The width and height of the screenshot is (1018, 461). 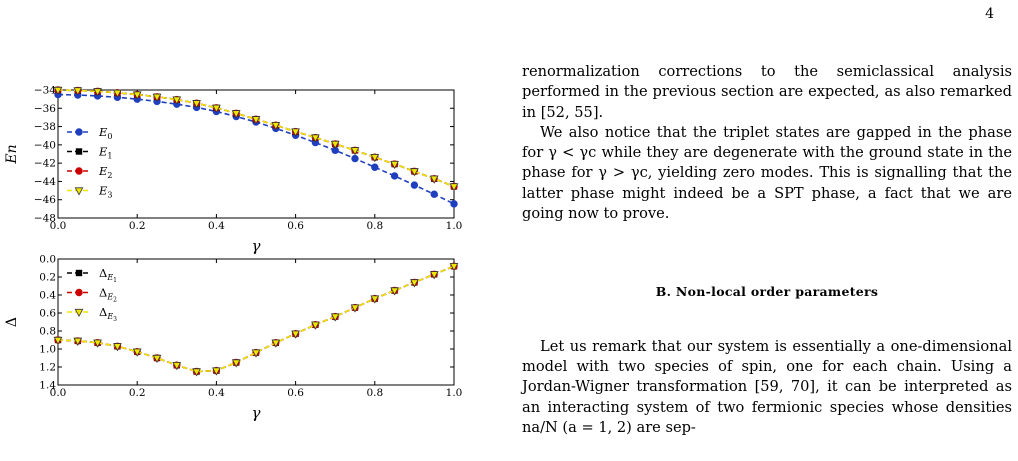 I want to click on y-tick-label: −42, so click(x=45, y=164).